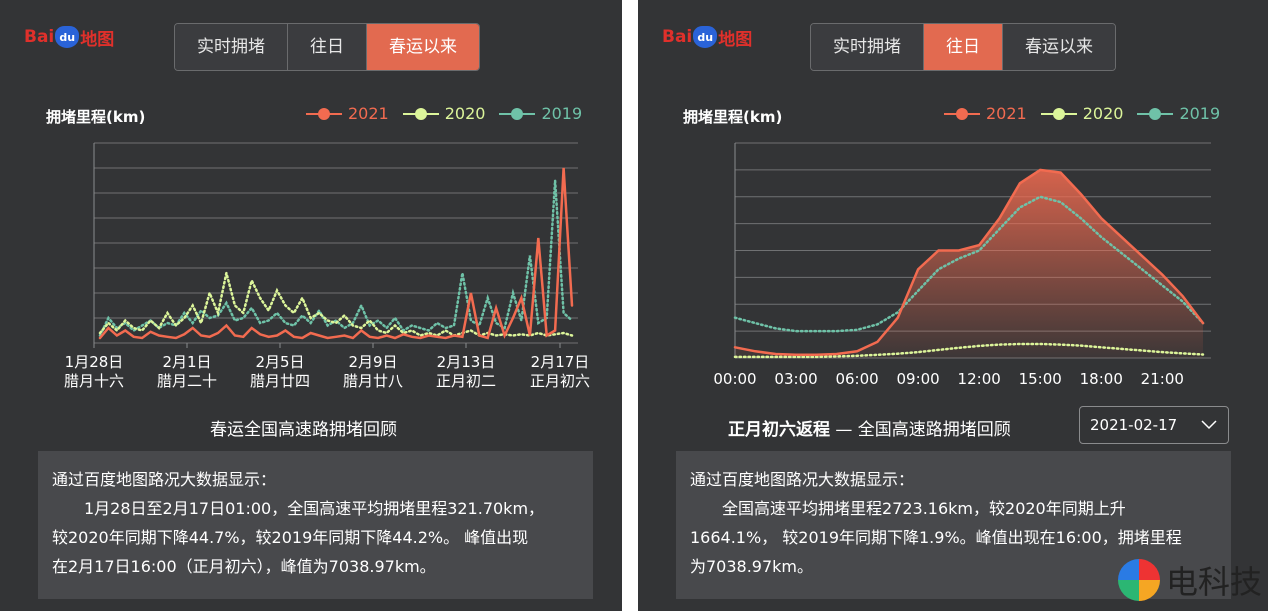  Describe the element at coordinates (920, 430) in the screenshot. I see `caption-rest: — 全国高速路拥堵回顾` at that location.